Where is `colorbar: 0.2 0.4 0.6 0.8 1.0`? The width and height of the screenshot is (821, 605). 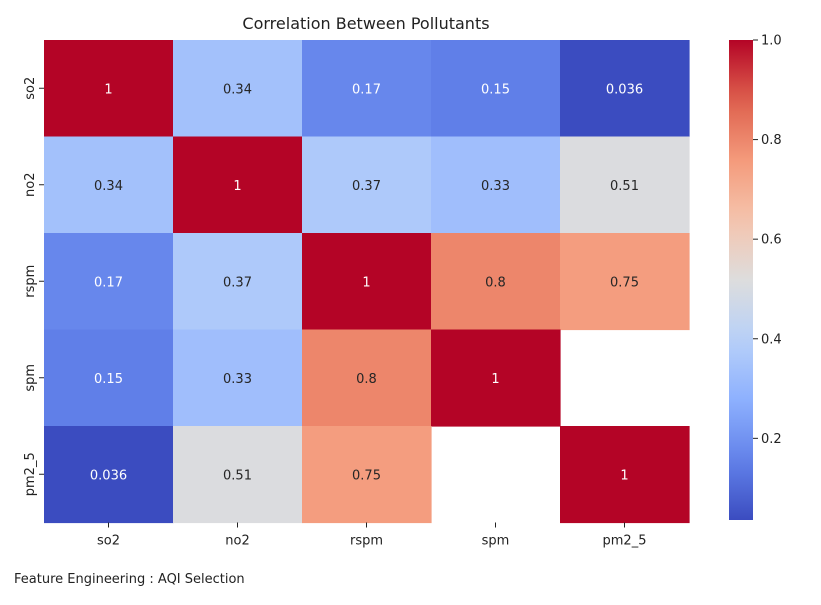
colorbar: 0.2 0.4 0.6 0.8 1.0 is located at coordinates (755, 277).